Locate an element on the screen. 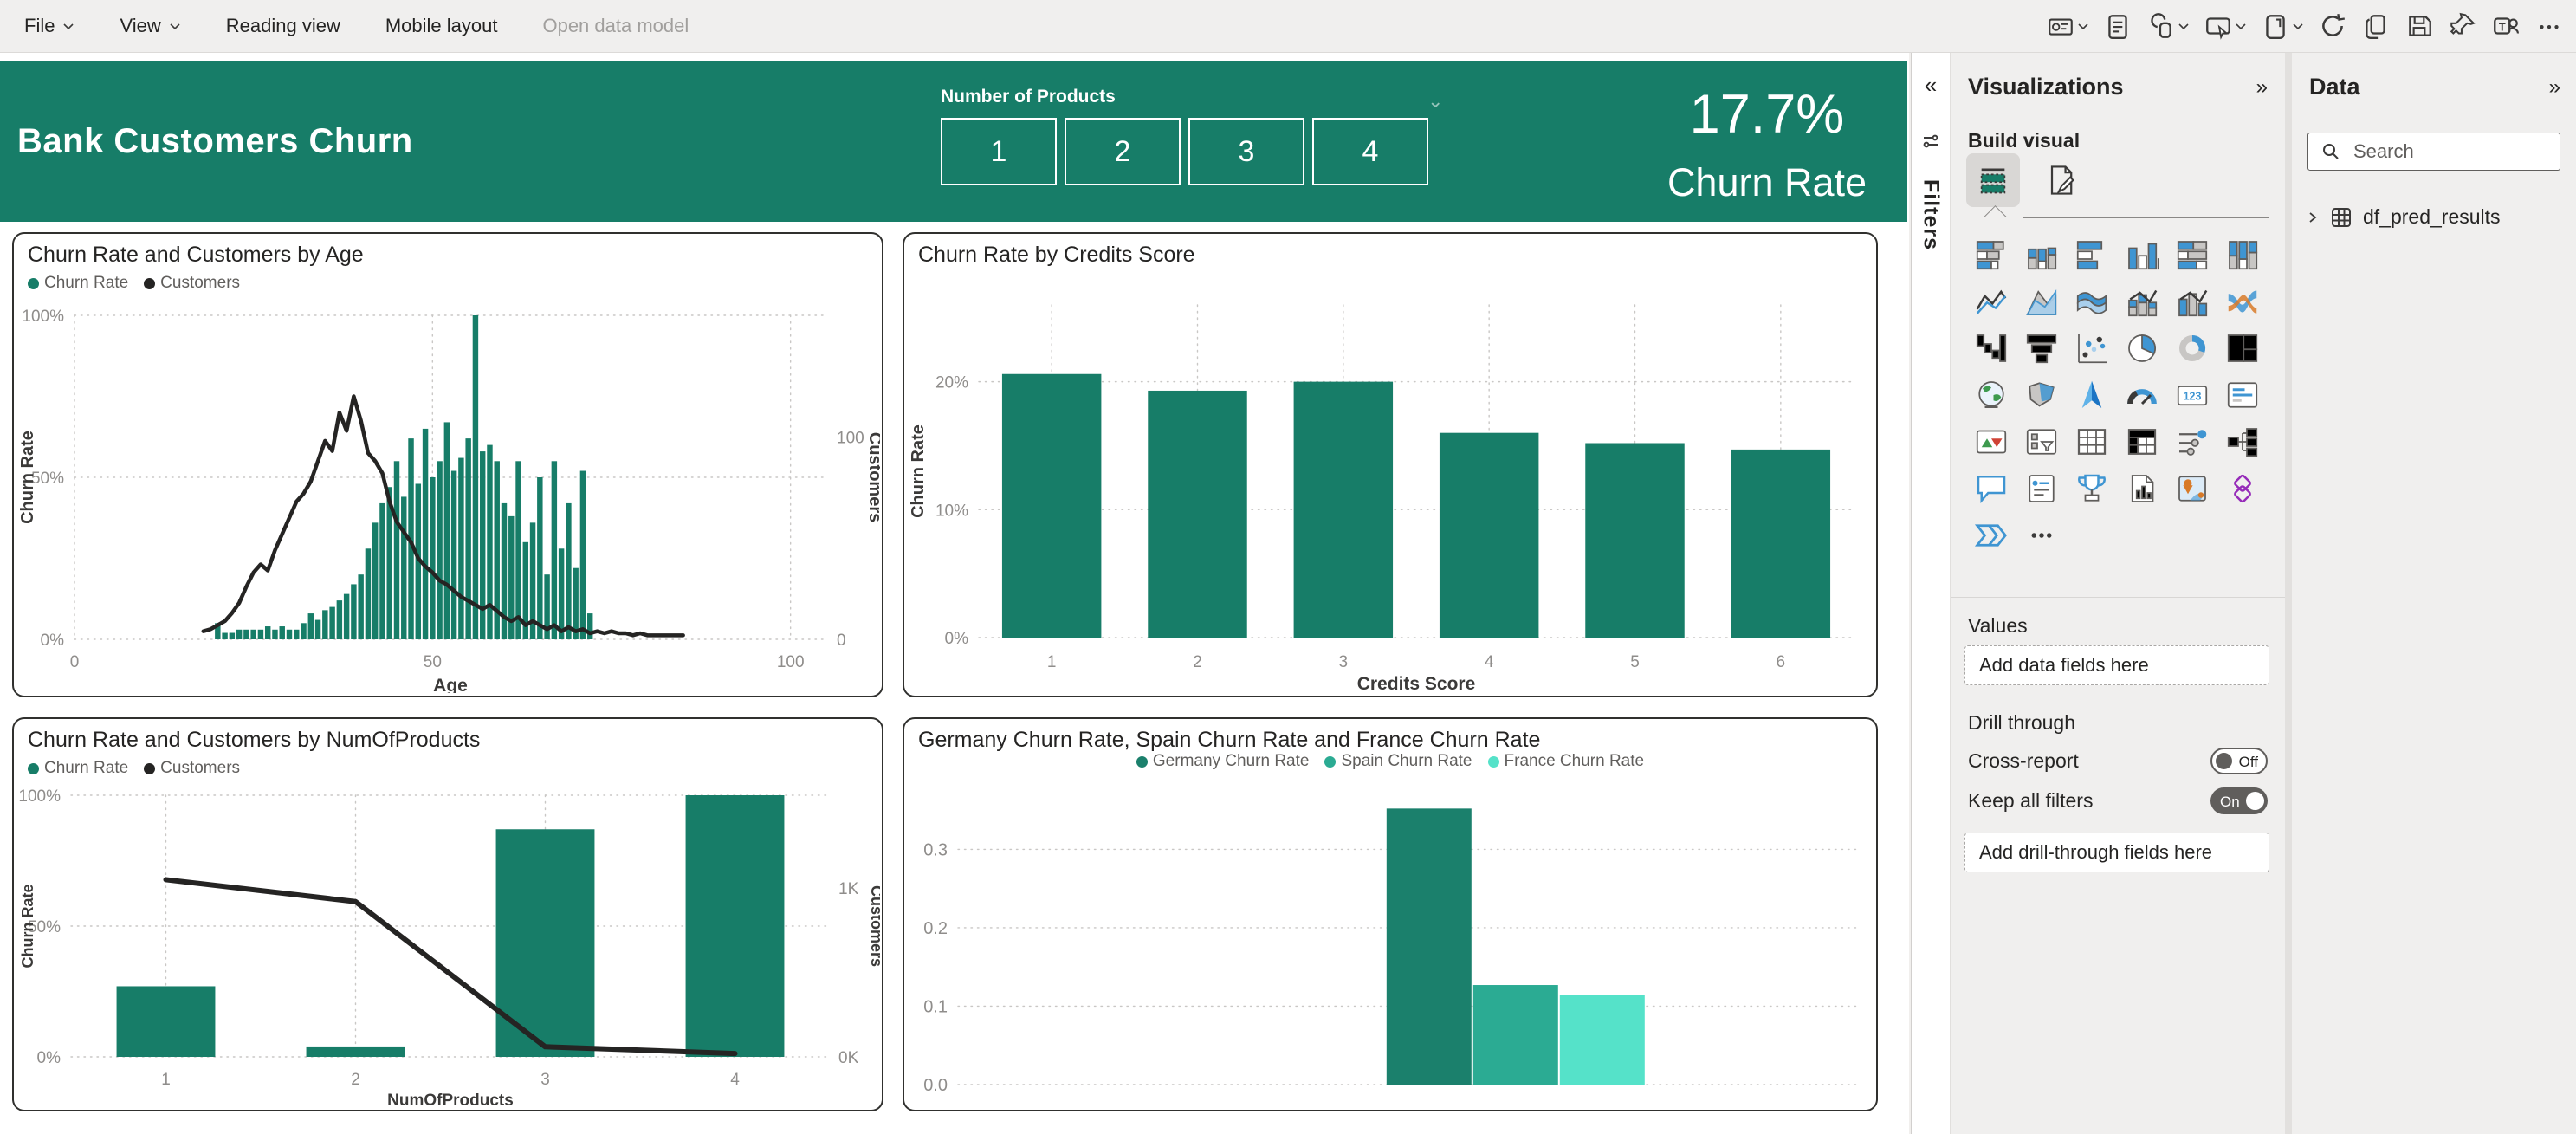 Image resolution: width=2576 pixels, height=1134 pixels. visual-paginated-report-icon is located at coordinates (2142, 488).